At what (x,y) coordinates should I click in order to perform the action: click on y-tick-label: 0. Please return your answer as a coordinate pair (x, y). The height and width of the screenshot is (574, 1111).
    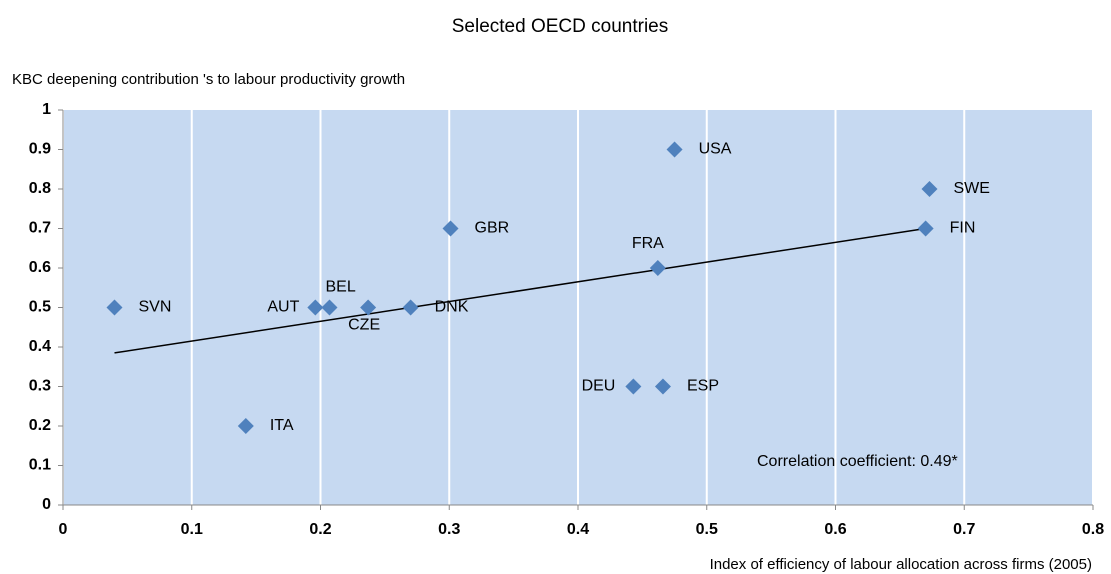
    Looking at the image, I should click on (46, 504).